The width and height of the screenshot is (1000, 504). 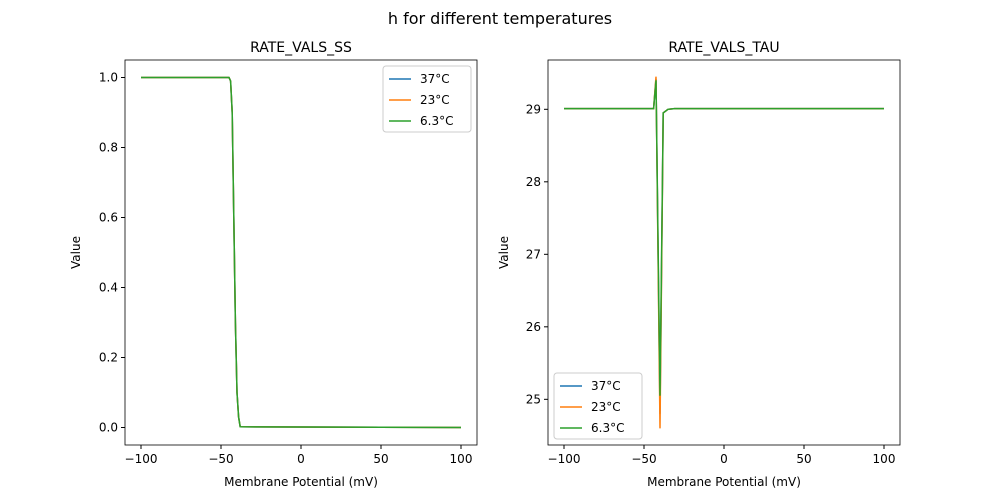 What do you see at coordinates (108, 428) in the screenshot?
I see `y-tick-label: 0.0` at bounding box center [108, 428].